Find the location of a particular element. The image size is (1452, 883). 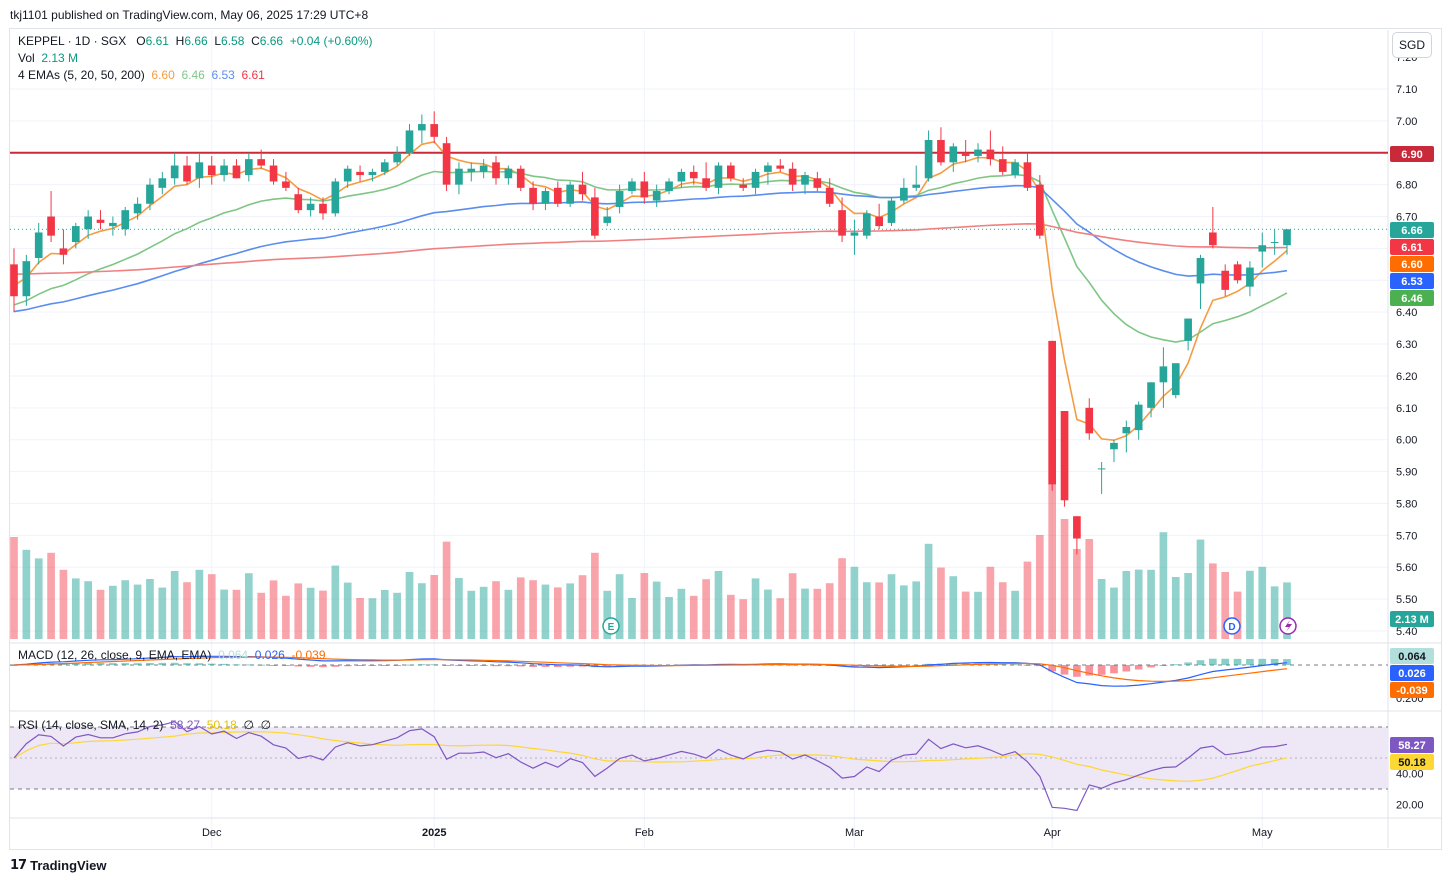

time-tick-label: 2025 is located at coordinates (434, 833).